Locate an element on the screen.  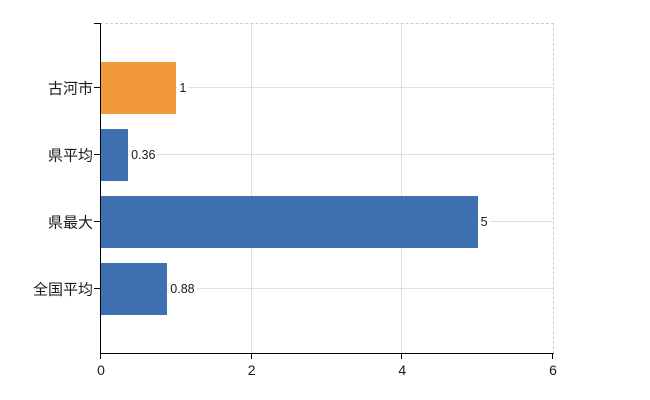
bar-value-label: 0.36 is located at coordinates (143, 155).